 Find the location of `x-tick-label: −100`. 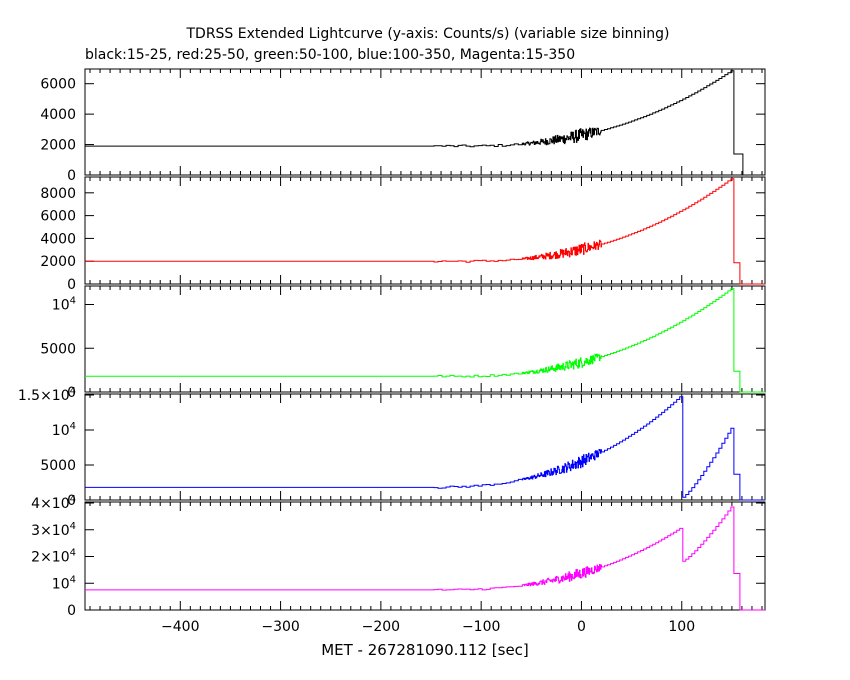

x-tick-label: −100 is located at coordinates (481, 627).